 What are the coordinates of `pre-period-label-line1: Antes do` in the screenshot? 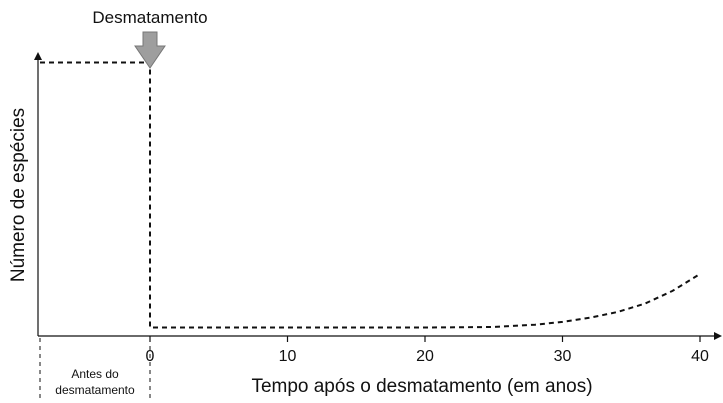 It's located at (95, 374).